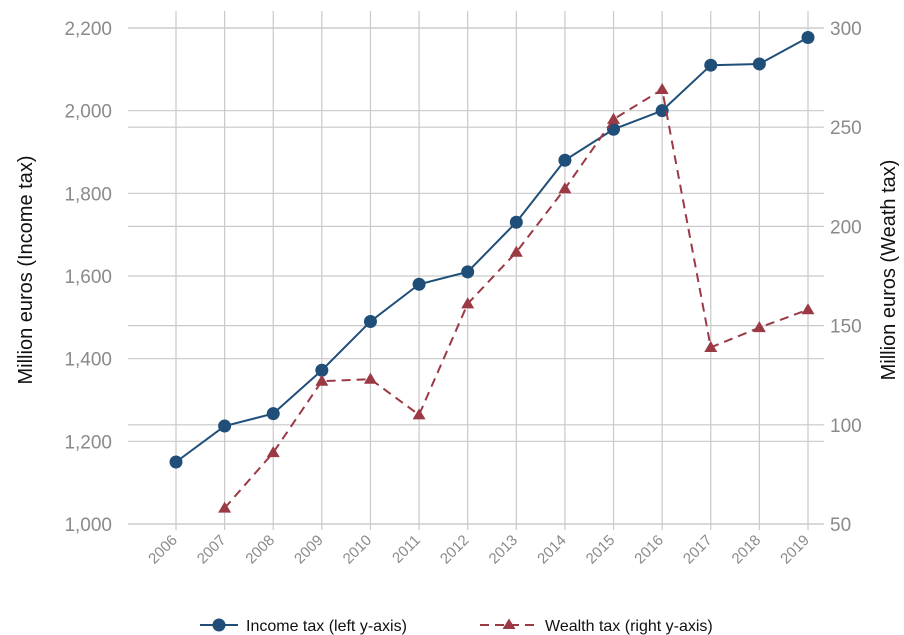  What do you see at coordinates (88, 29) in the screenshot?
I see `left-y-tick-label: 2,200` at bounding box center [88, 29].